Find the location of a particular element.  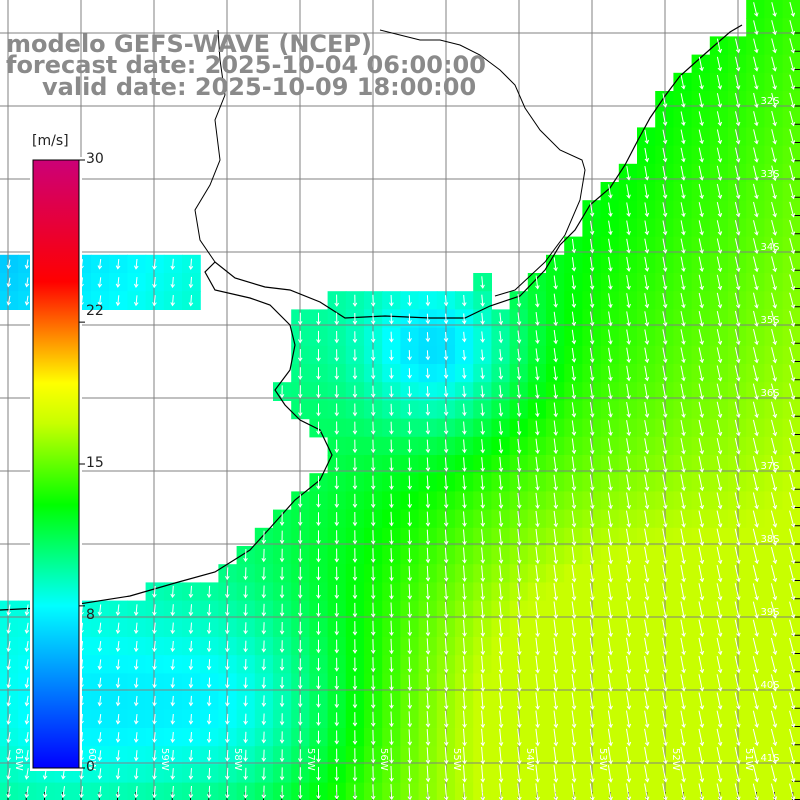

border-path is located at coordinates (482, 163).